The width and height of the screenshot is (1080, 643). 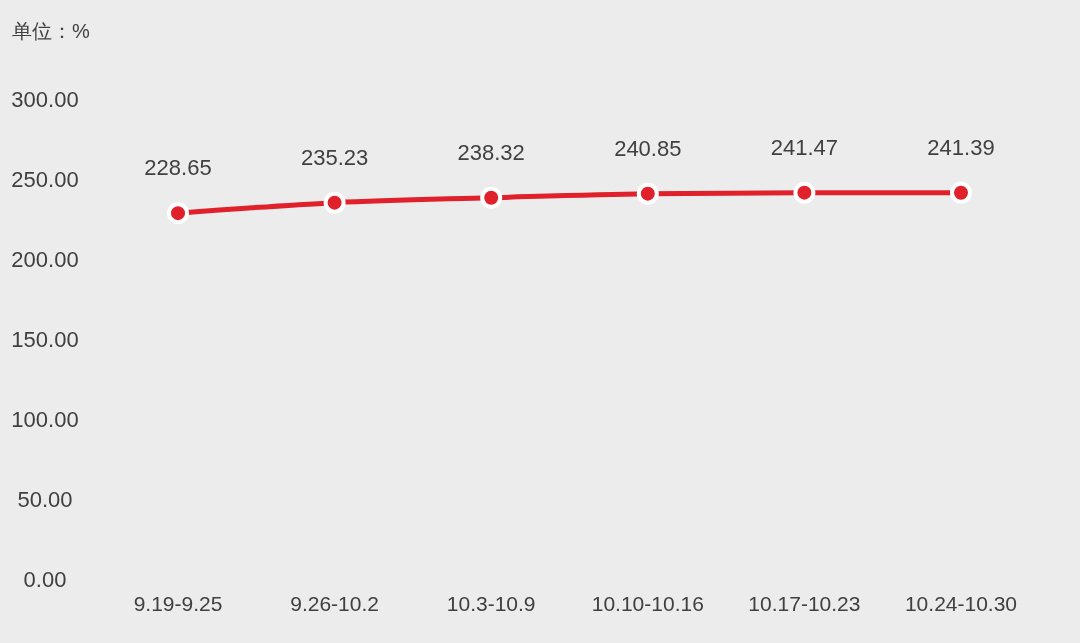 What do you see at coordinates (178, 603) in the screenshot?
I see `x-tick-label: 9.19-9.25` at bounding box center [178, 603].